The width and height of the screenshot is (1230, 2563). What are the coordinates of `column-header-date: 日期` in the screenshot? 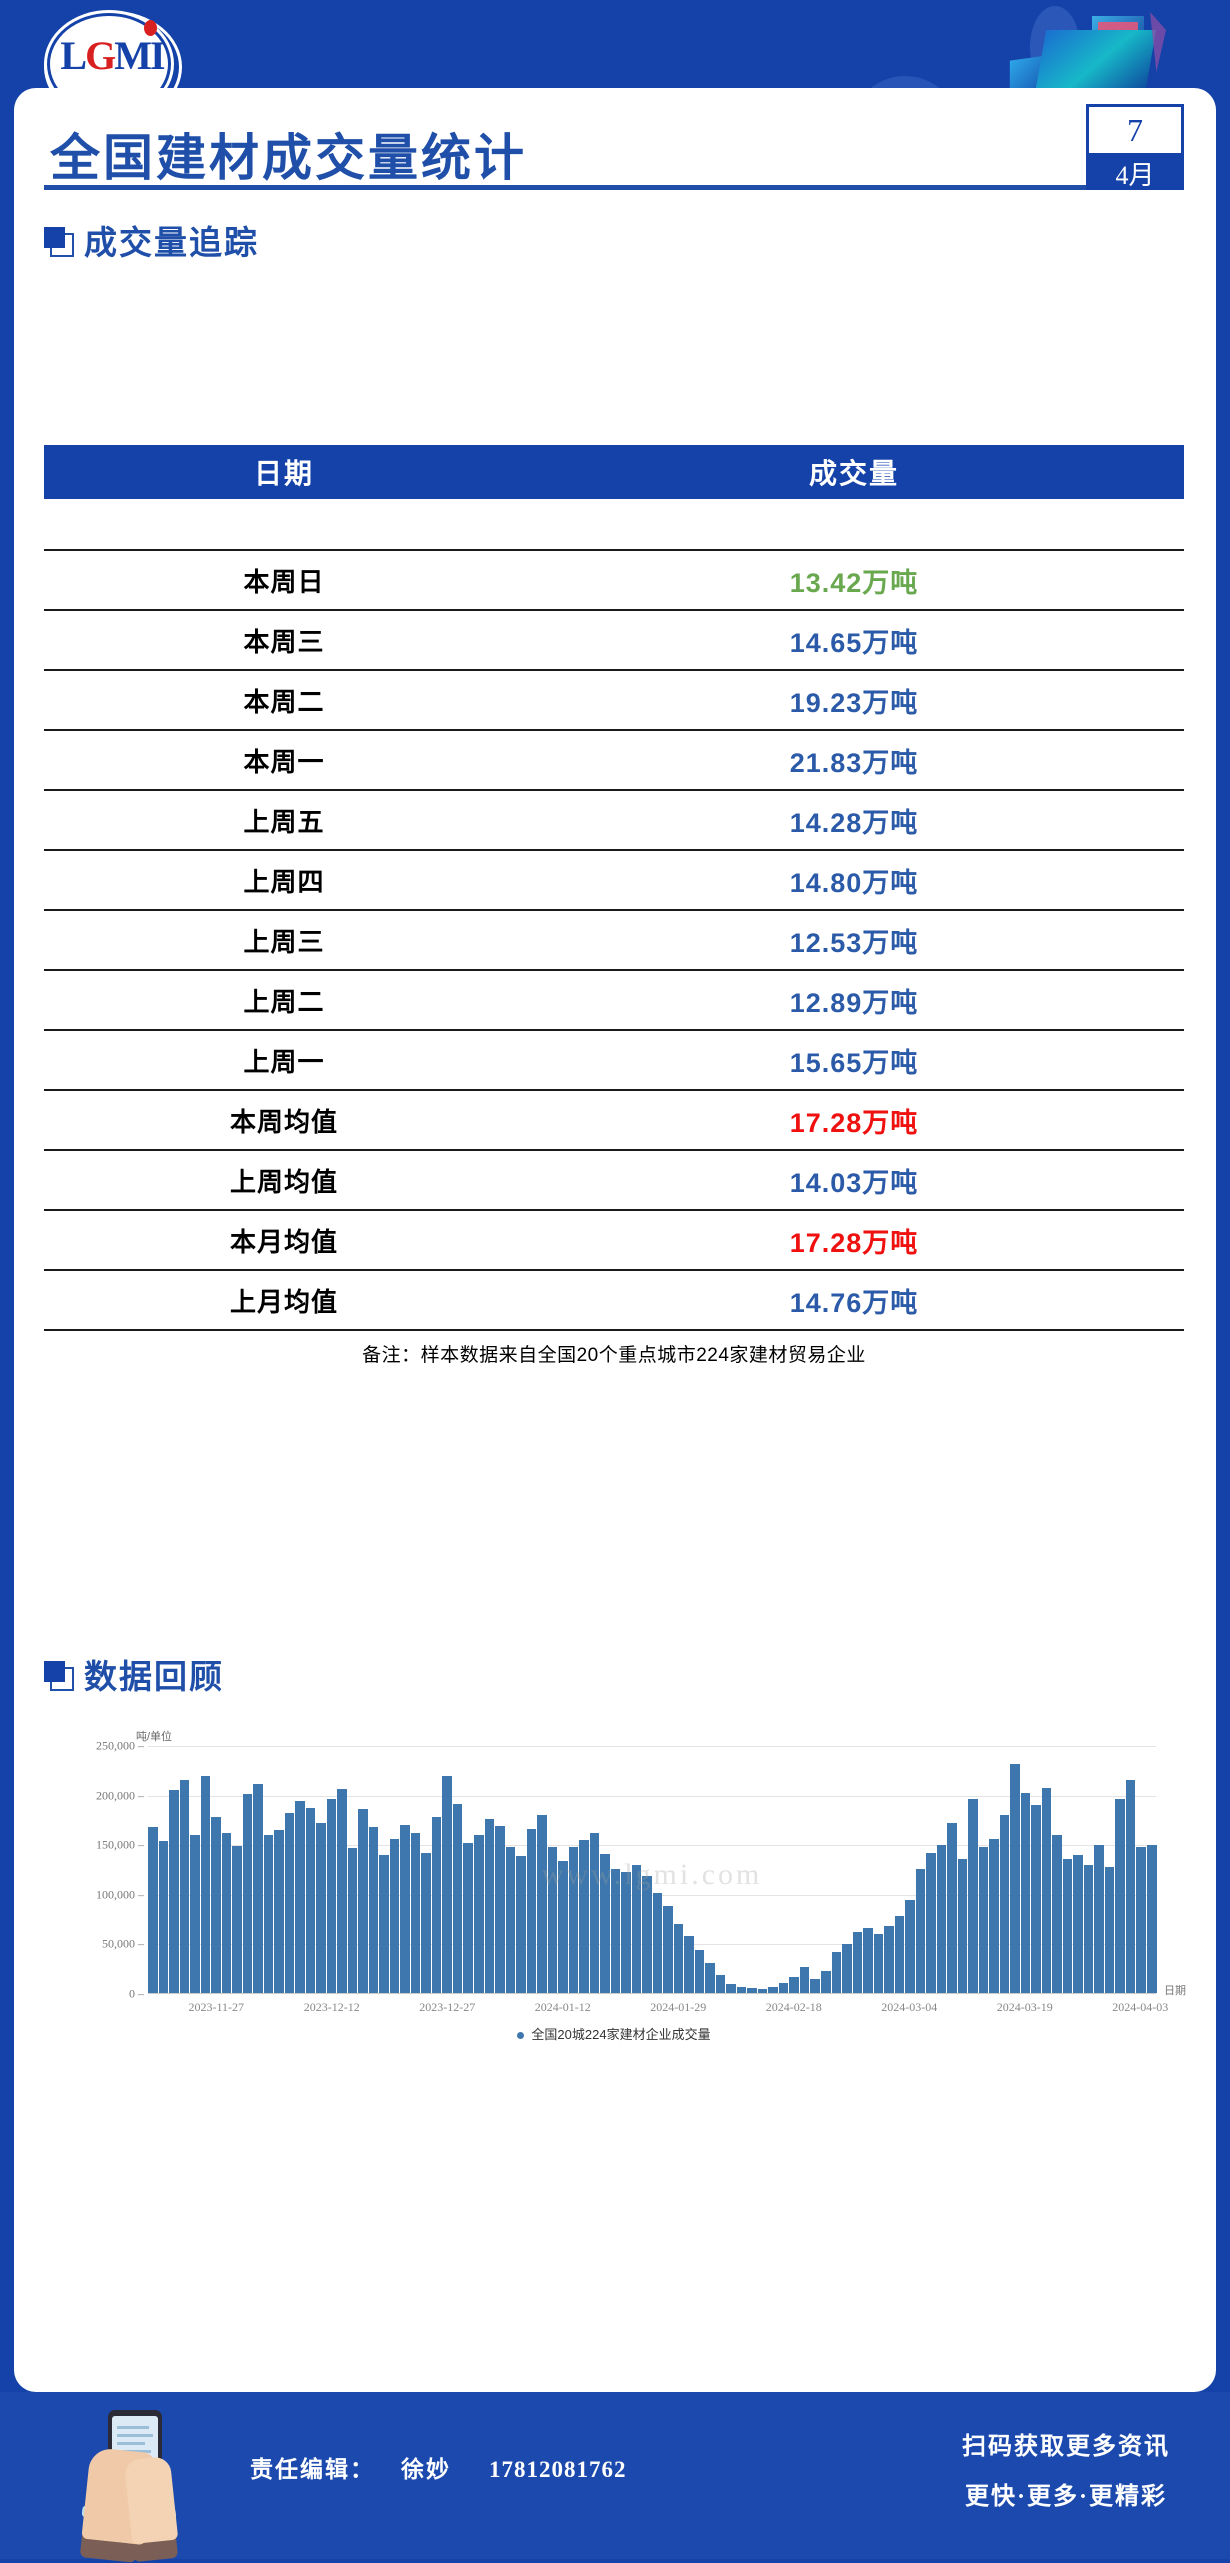 It's located at (283, 473).